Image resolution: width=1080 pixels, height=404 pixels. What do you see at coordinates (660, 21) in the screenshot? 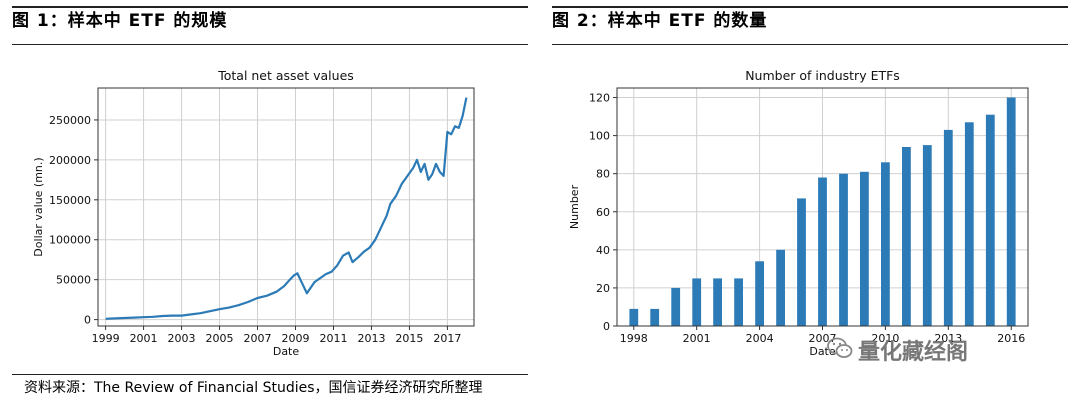
I see `figure-2-title: 图 2：样本中 ETF 的数量` at bounding box center [660, 21].